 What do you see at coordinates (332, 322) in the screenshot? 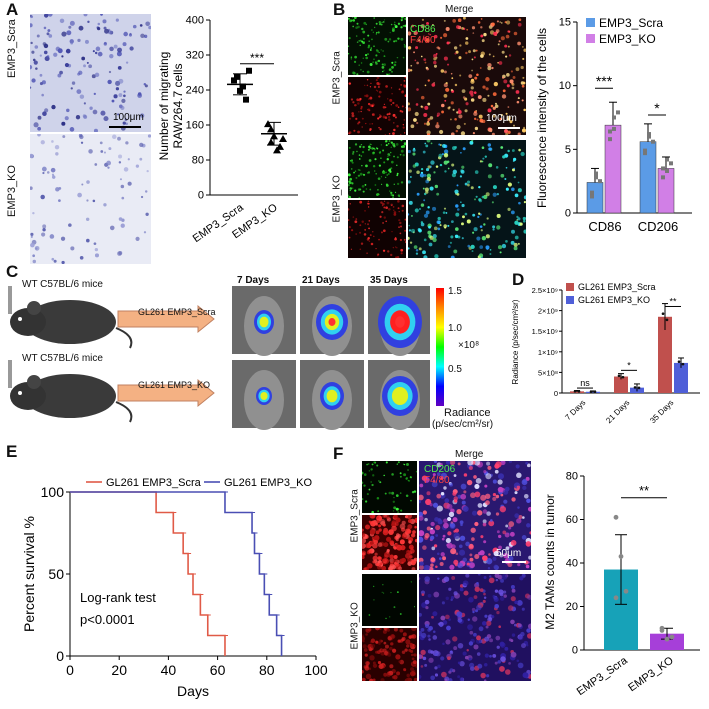
I see `ivis-signal` at bounding box center [332, 322].